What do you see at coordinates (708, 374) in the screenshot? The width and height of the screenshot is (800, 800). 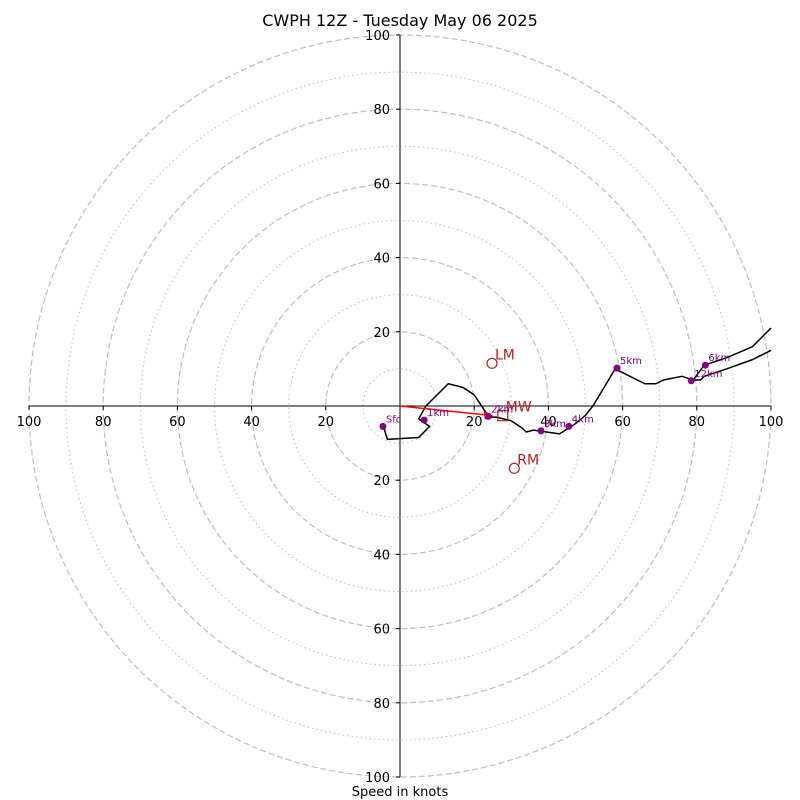 I see `height-label: 12km` at bounding box center [708, 374].